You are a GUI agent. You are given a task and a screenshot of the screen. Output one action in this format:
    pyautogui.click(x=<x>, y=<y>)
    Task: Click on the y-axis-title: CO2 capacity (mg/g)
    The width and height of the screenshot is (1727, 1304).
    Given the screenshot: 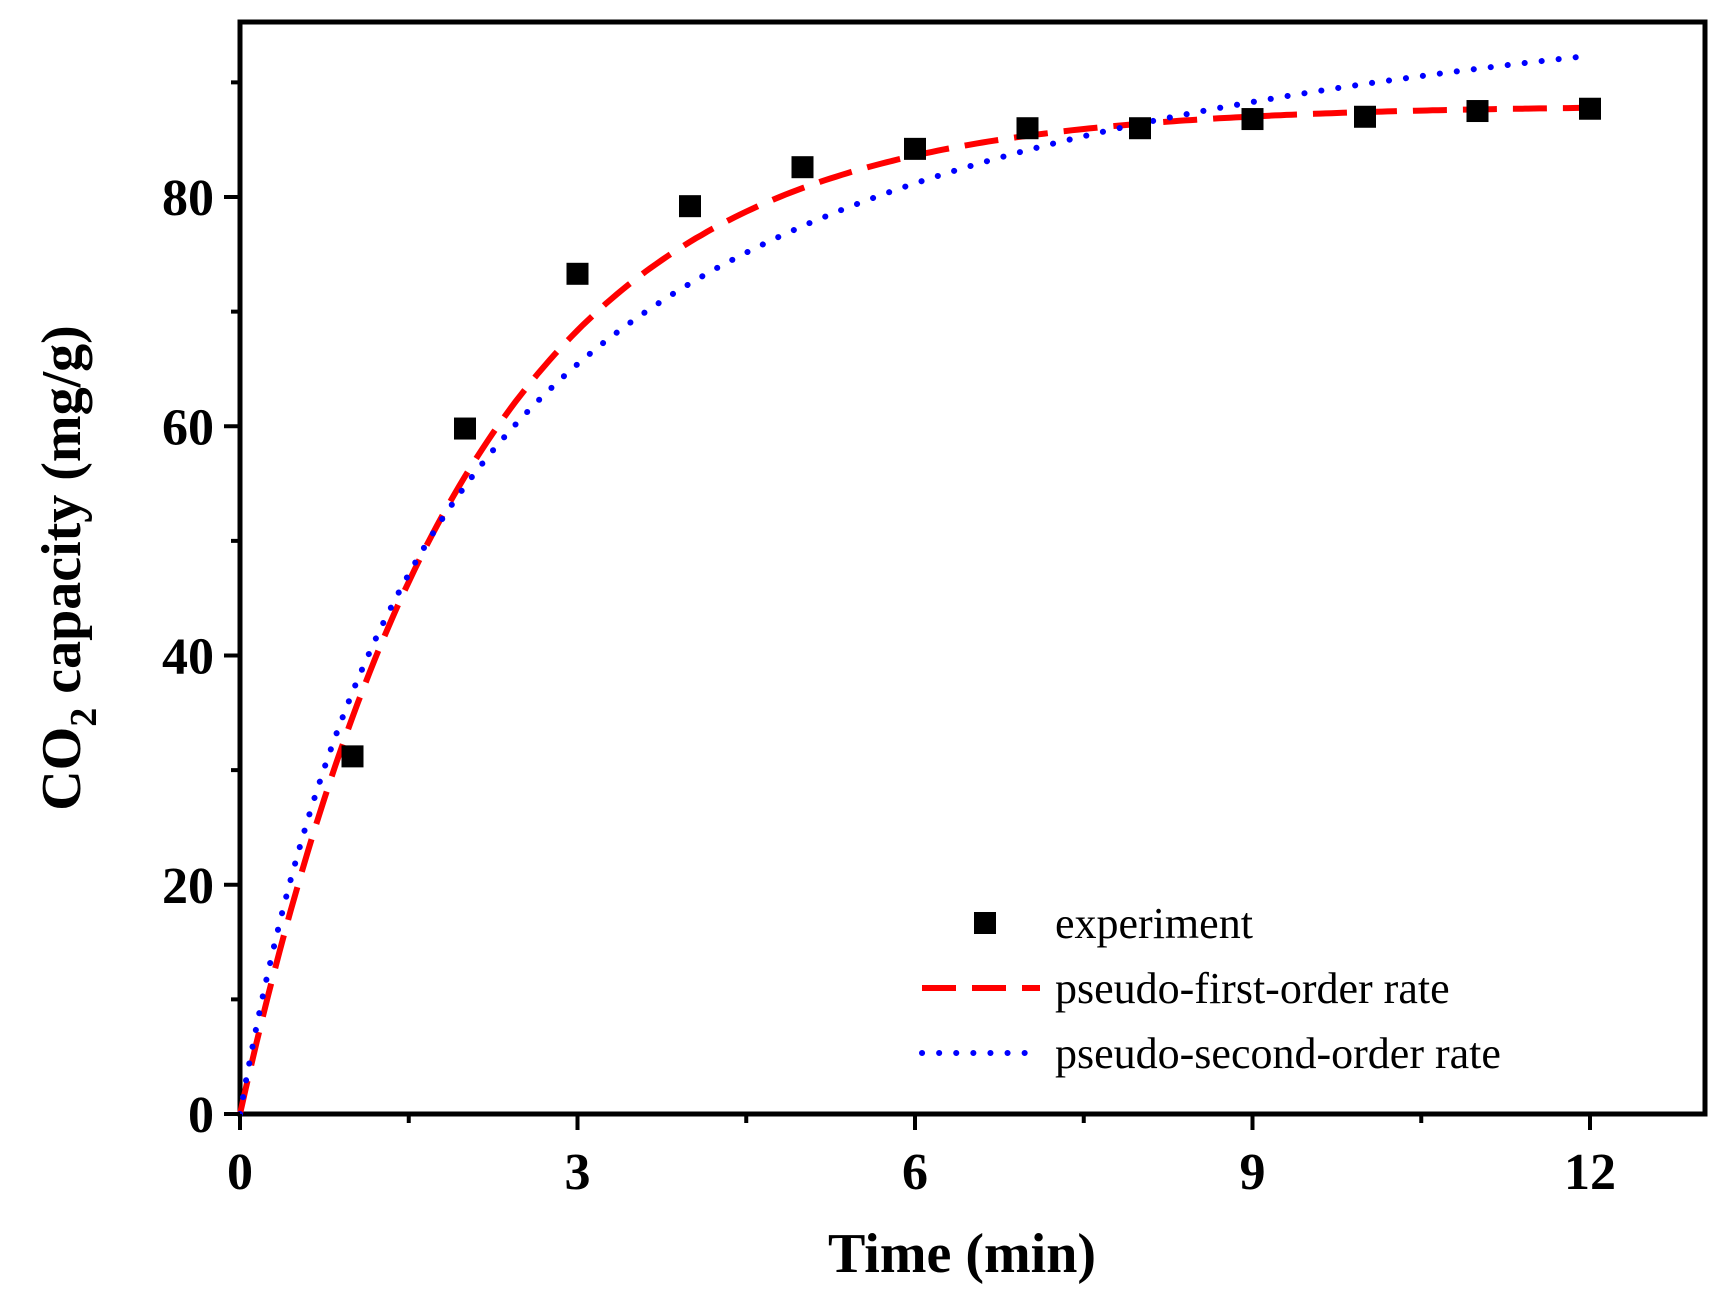 What is the action you would take?
    pyautogui.click(x=68, y=568)
    